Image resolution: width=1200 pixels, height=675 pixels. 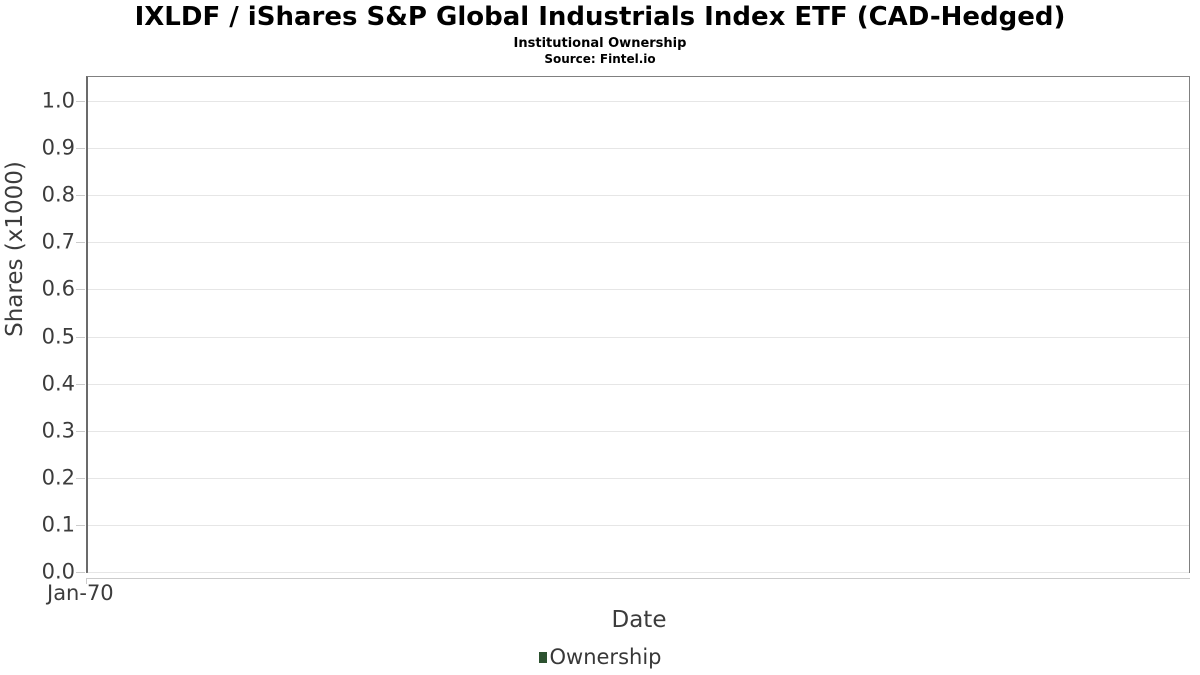 I want to click on legend-swatch-icon, so click(x=542, y=658).